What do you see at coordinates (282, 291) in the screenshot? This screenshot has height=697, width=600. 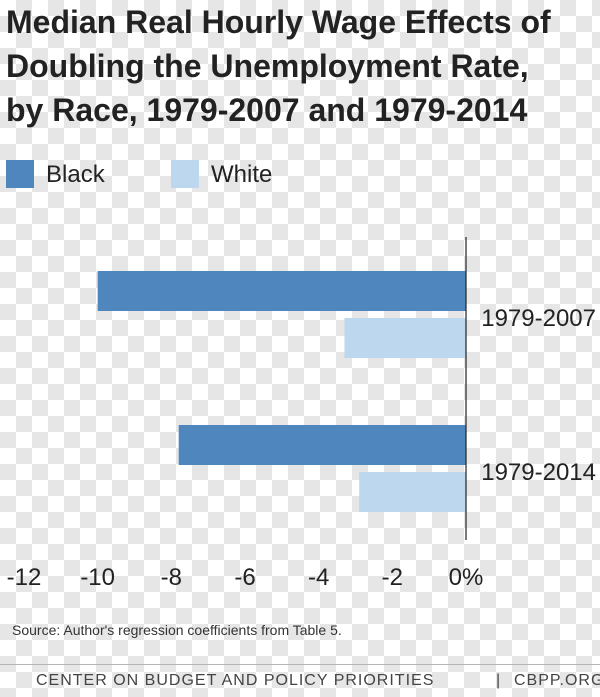 I see `bar-black-1979-2007` at bounding box center [282, 291].